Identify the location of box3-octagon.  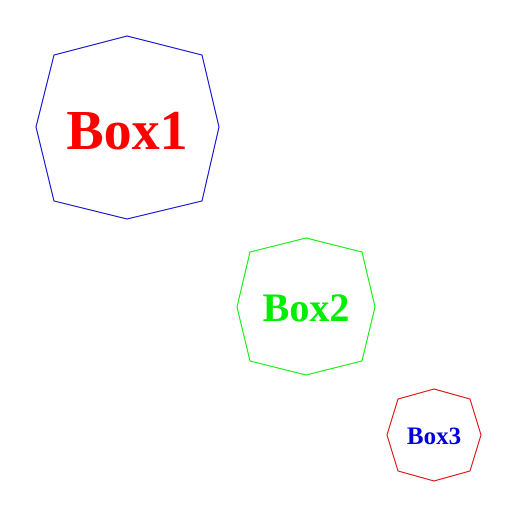
(434, 435).